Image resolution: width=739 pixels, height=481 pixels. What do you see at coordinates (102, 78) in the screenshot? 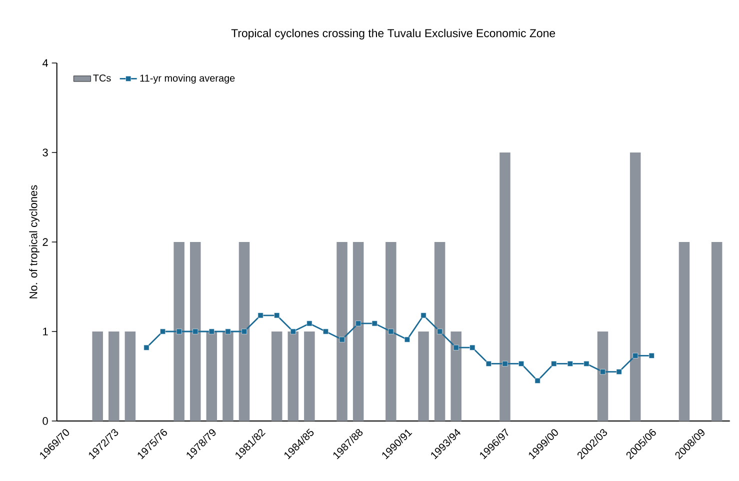
I see `legend-label: TCs` at bounding box center [102, 78].